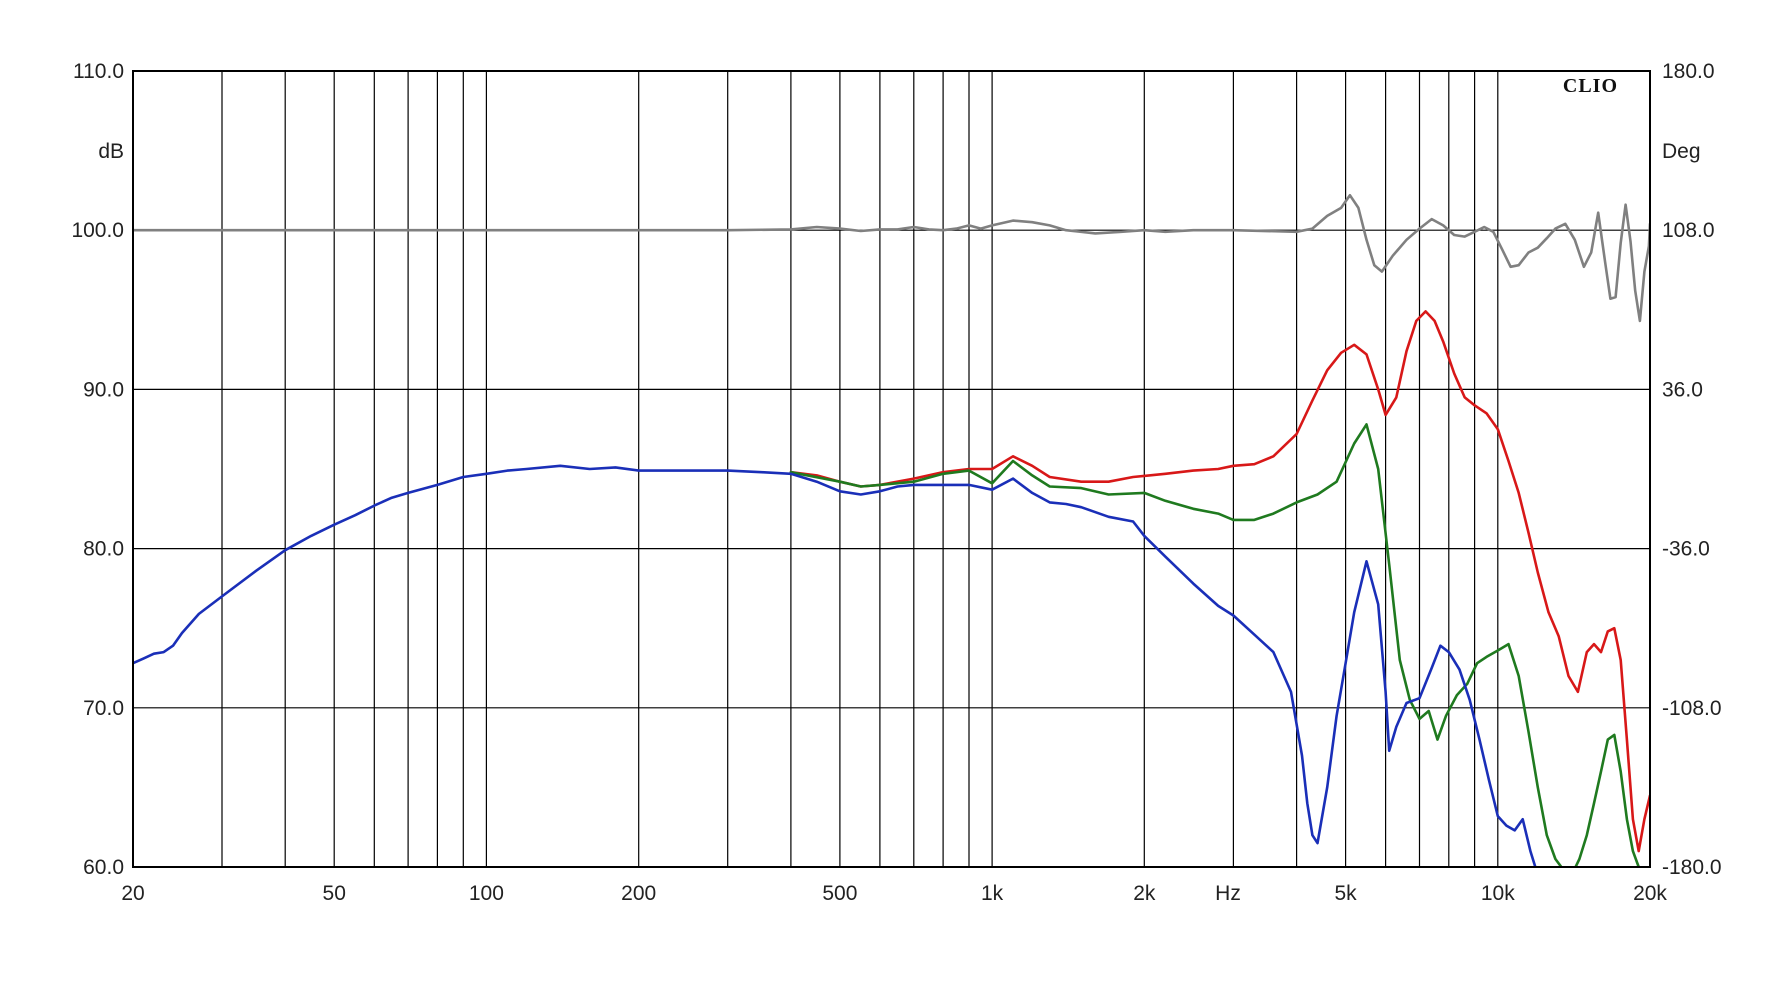 The image size is (1772, 1001). Describe the element at coordinates (111, 151) in the screenshot. I see `left-unit-label: dB` at that location.